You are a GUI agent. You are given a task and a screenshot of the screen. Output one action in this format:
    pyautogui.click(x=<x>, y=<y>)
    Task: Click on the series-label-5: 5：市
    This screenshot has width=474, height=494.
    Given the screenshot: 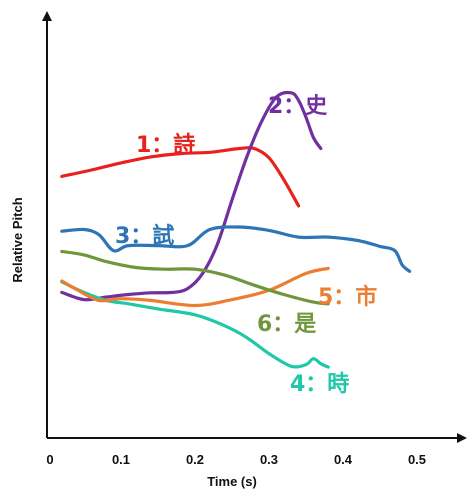 What is the action you would take?
    pyautogui.click(x=347, y=297)
    